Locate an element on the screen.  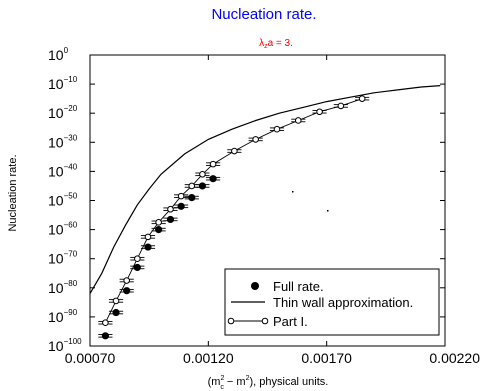
y-tick-exponent: −30 is located at coordinates (71, 137).